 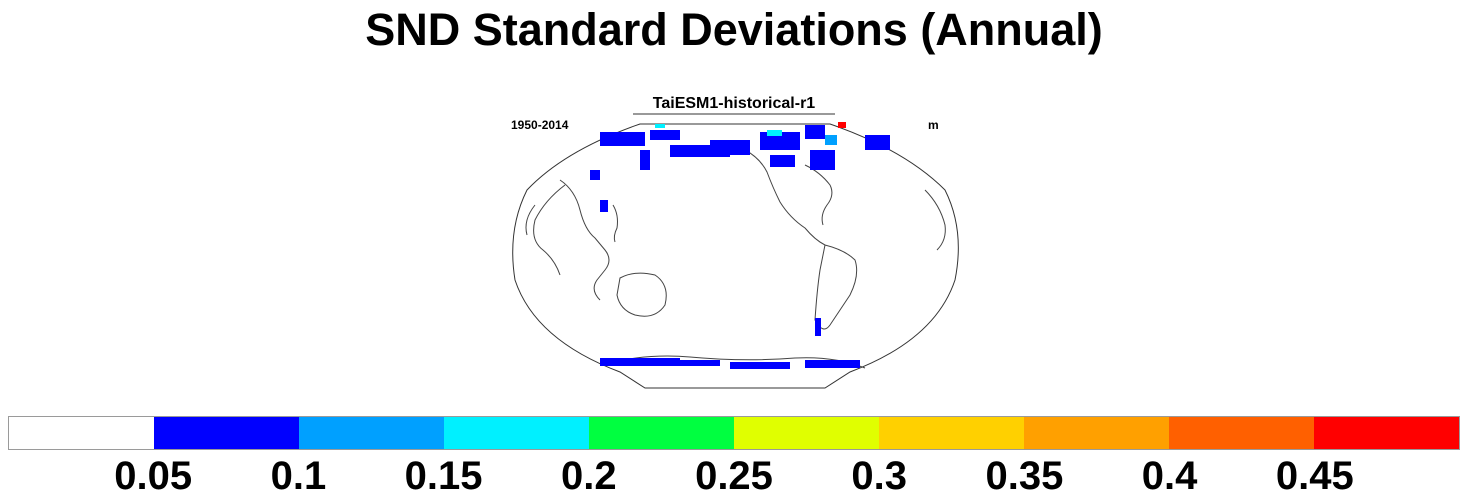 I want to click on antarctica, so click(x=732, y=362).